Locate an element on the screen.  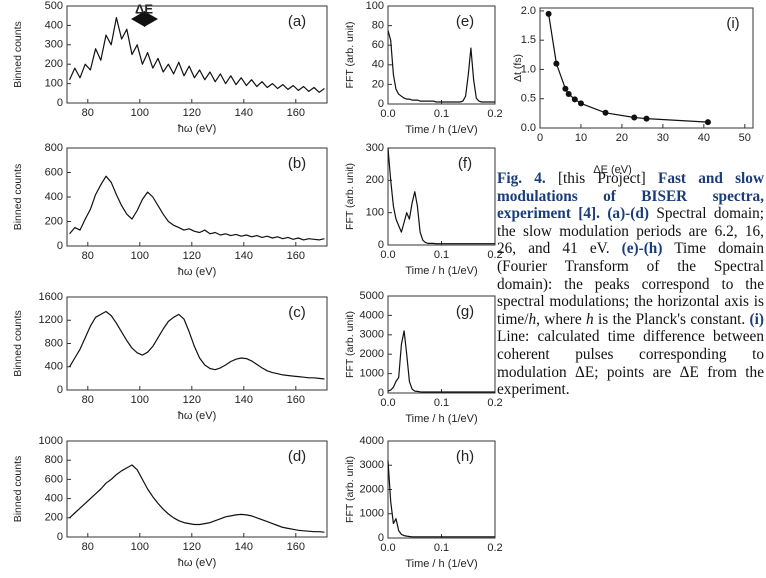
y-tick-label: 80 is located at coordinates (378, 26).